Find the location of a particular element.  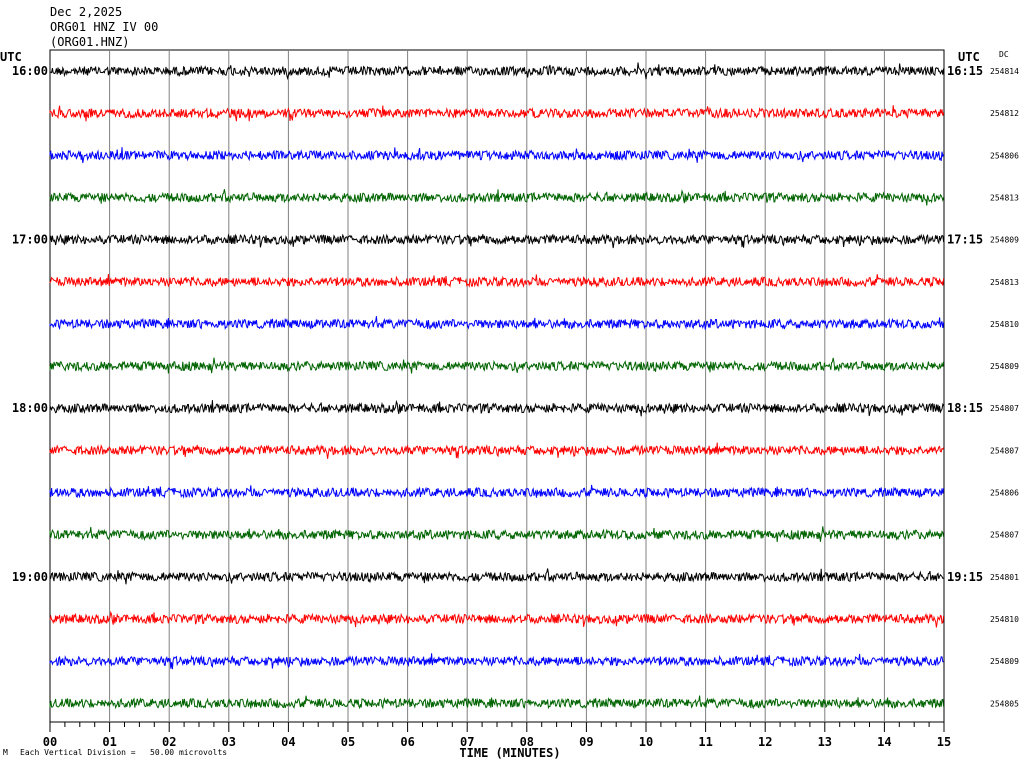

row-start-time: 16:00 is located at coordinates (30, 71).